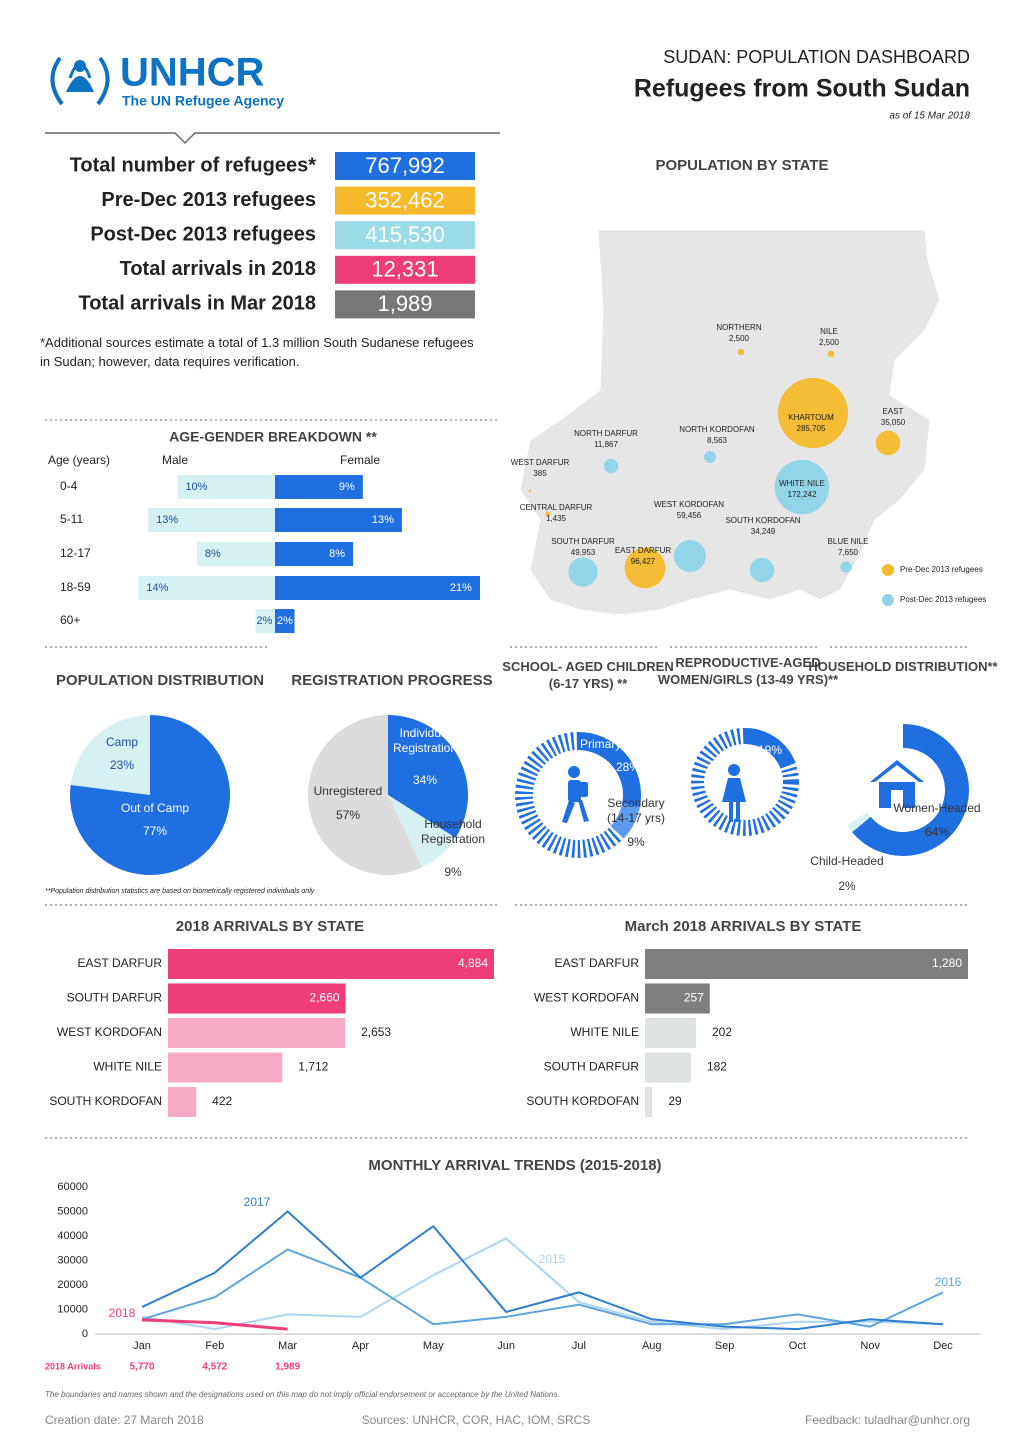  Describe the element at coordinates (556, 507) in the screenshot. I see `state-name: CENTRAL DARFUR` at that location.